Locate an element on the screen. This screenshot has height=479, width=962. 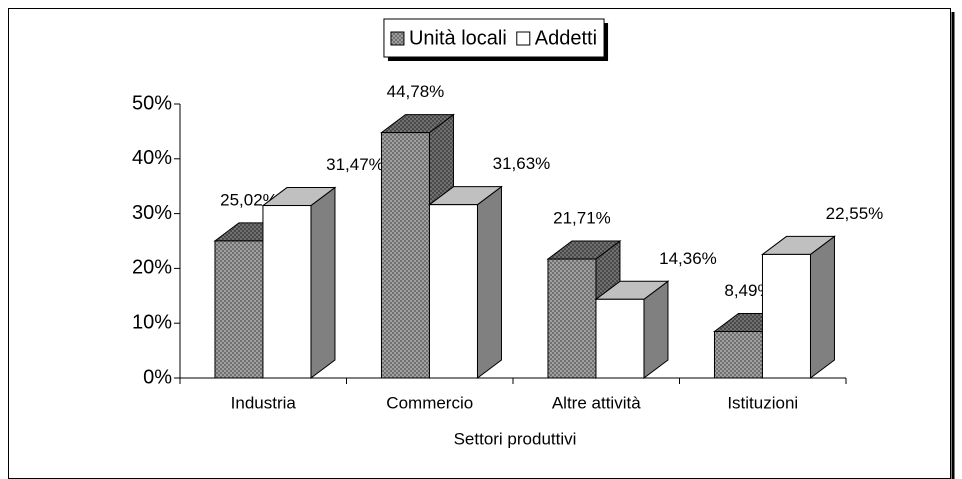
legend-box is located at coordinates (494, 38).